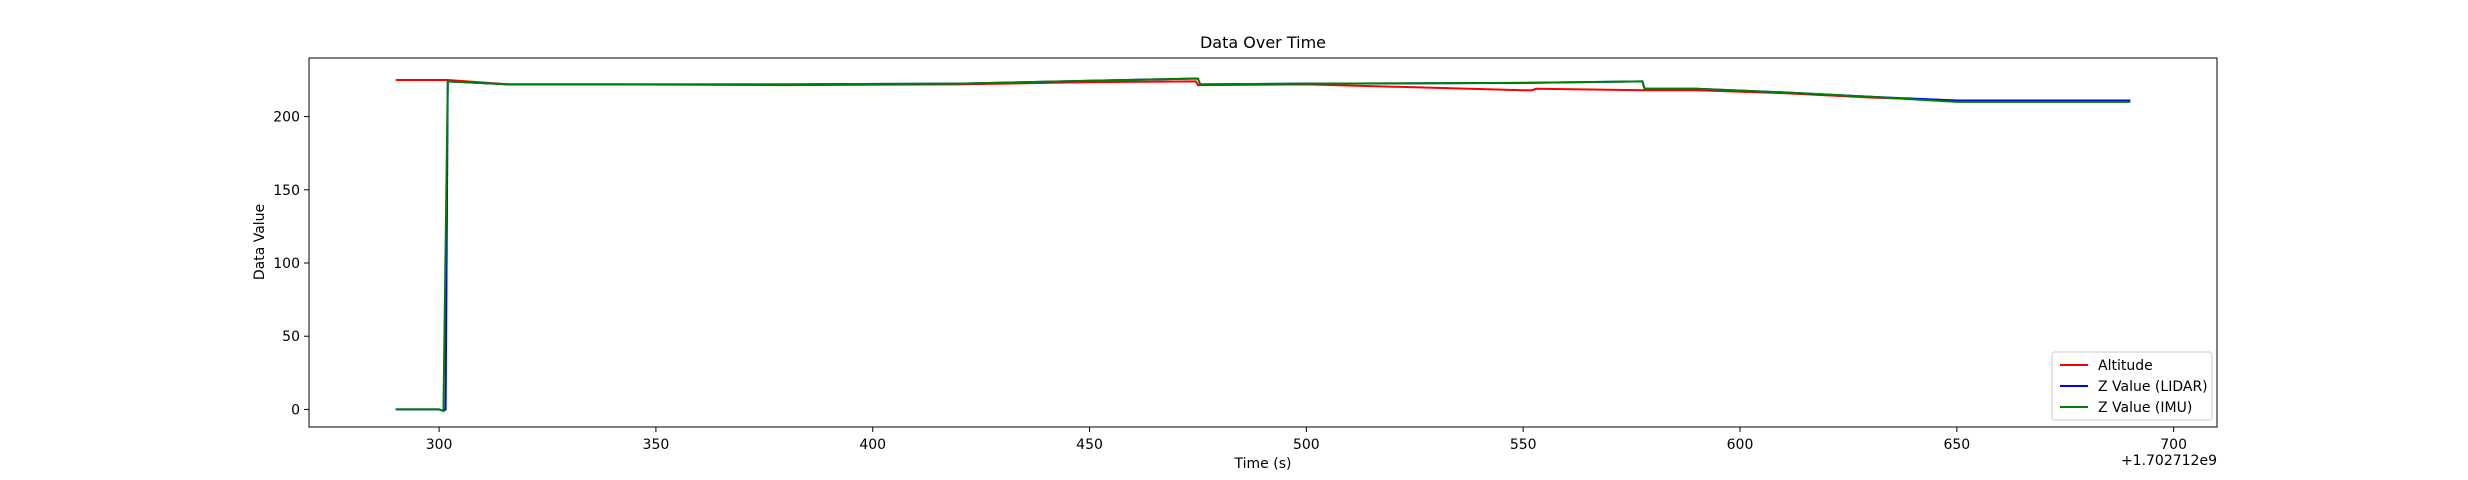 The image size is (2468, 480). What do you see at coordinates (286, 191) in the screenshot?
I see `y-tick-label: 150` at bounding box center [286, 191].